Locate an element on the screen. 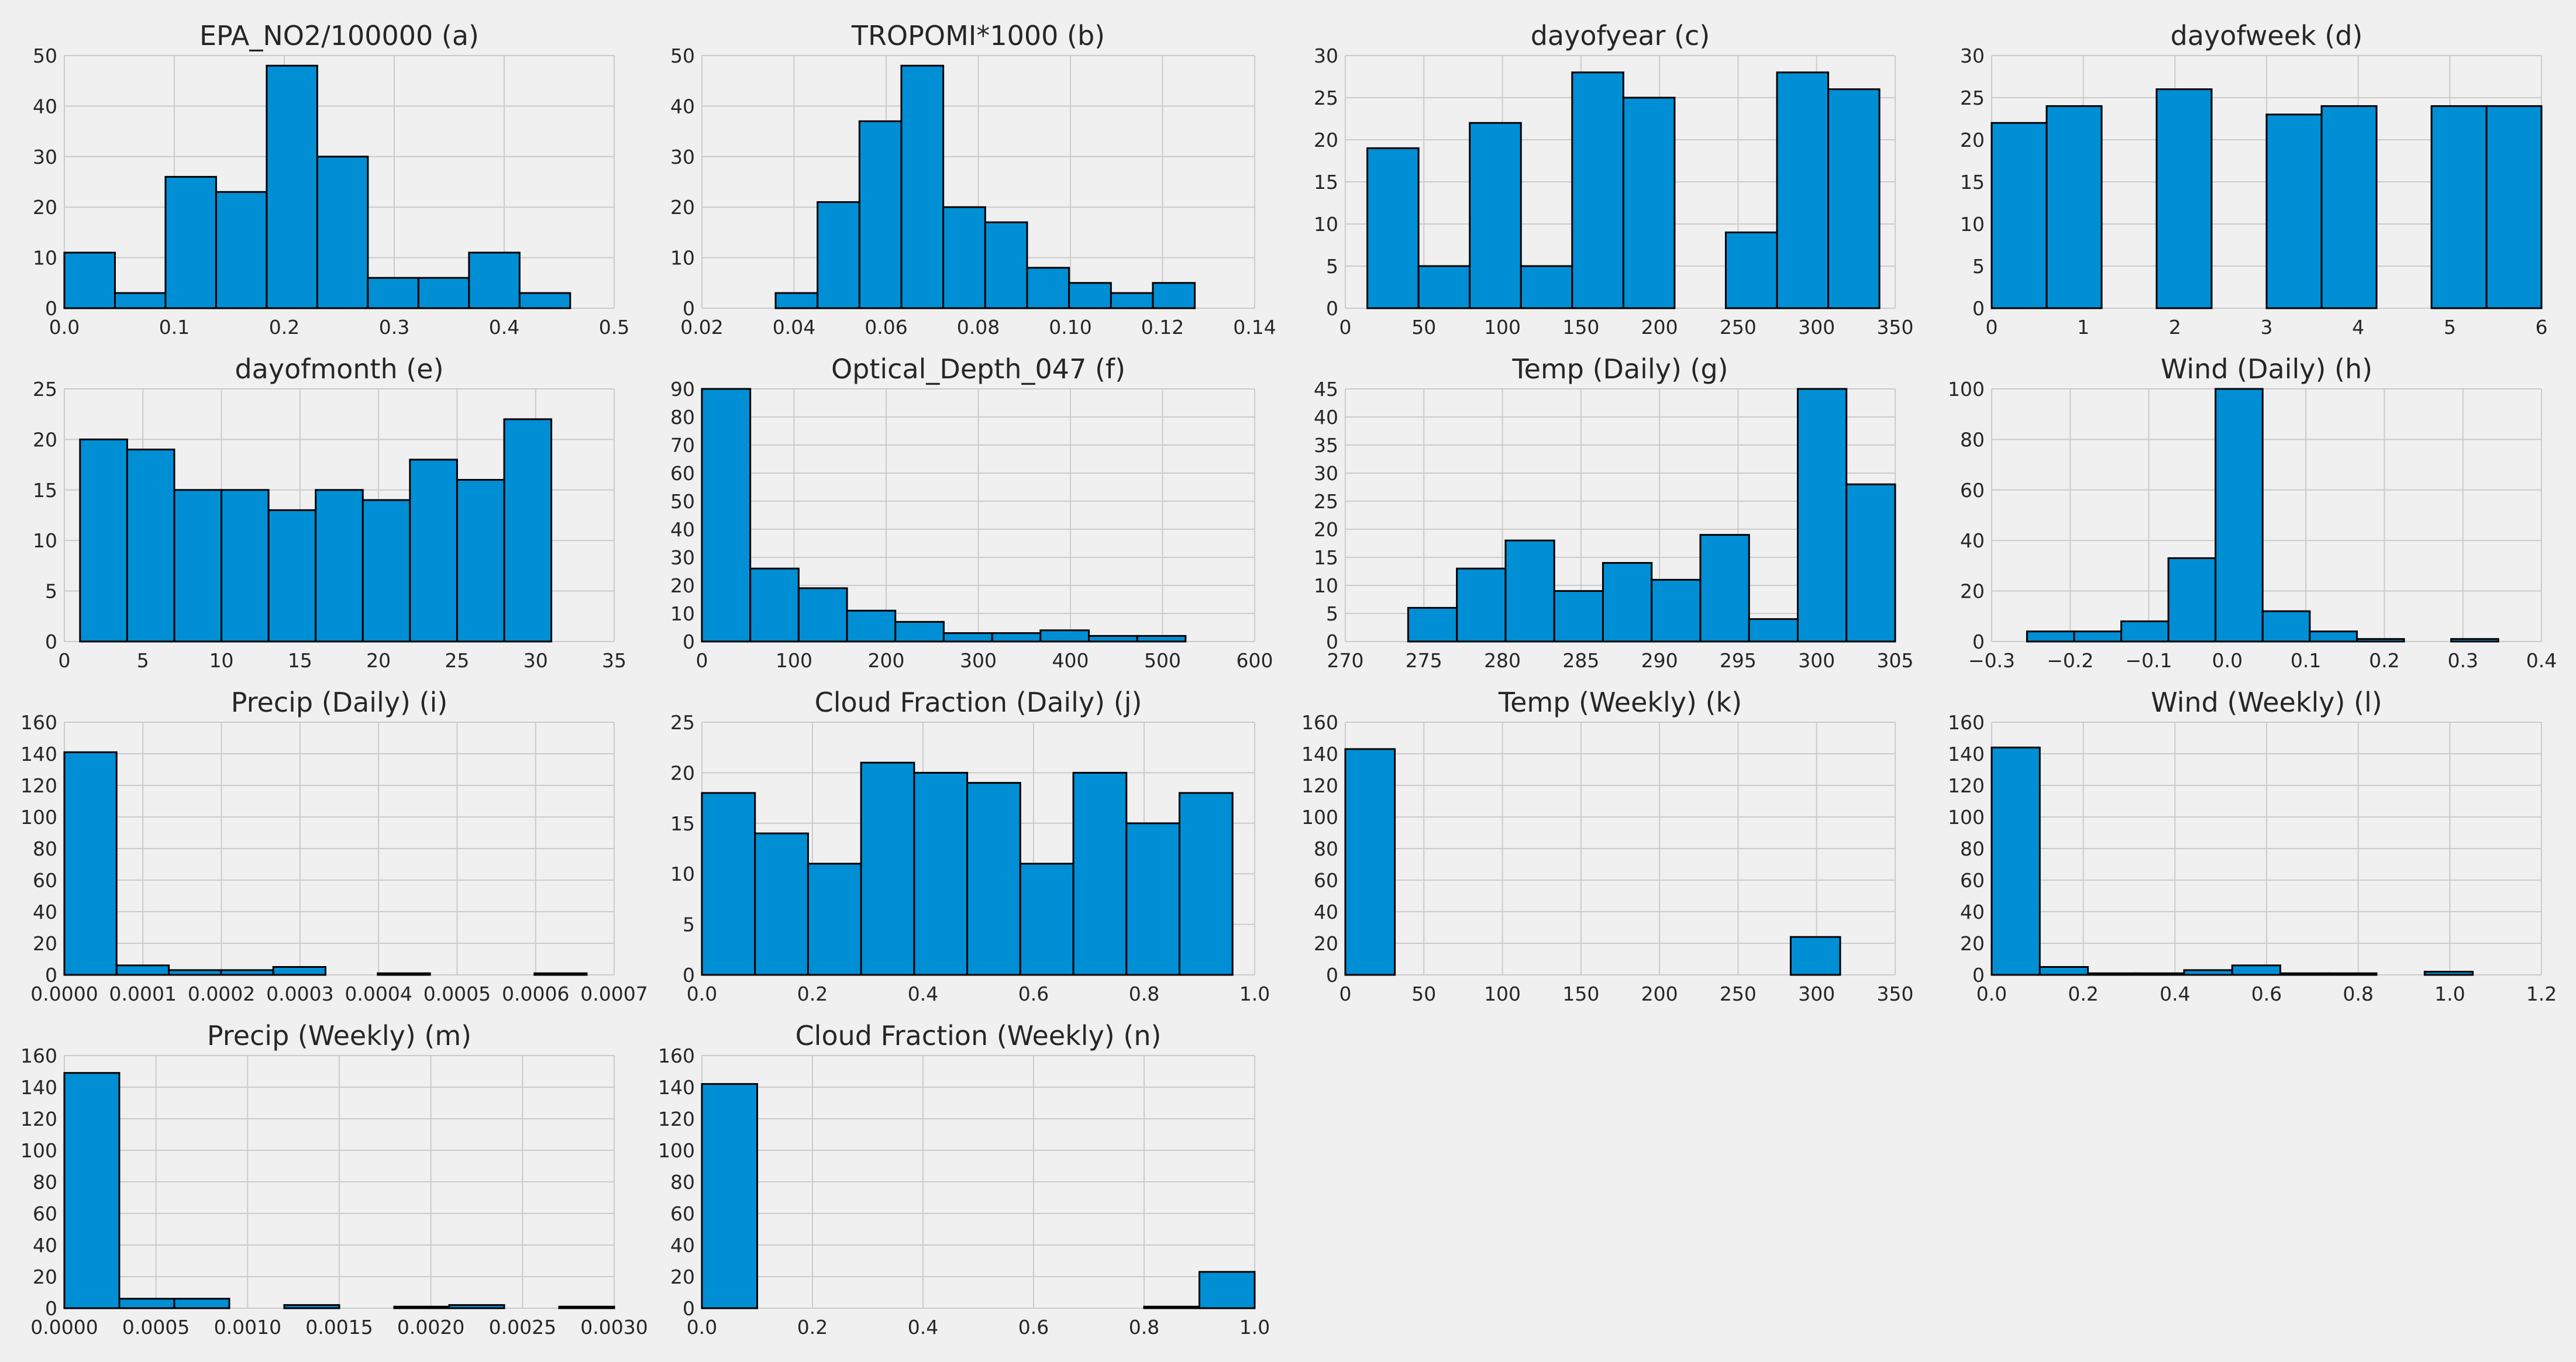 Image resolution: width=2576 pixels, height=1362 pixels. x-tick-label: 0.0000 is located at coordinates (64, 994).